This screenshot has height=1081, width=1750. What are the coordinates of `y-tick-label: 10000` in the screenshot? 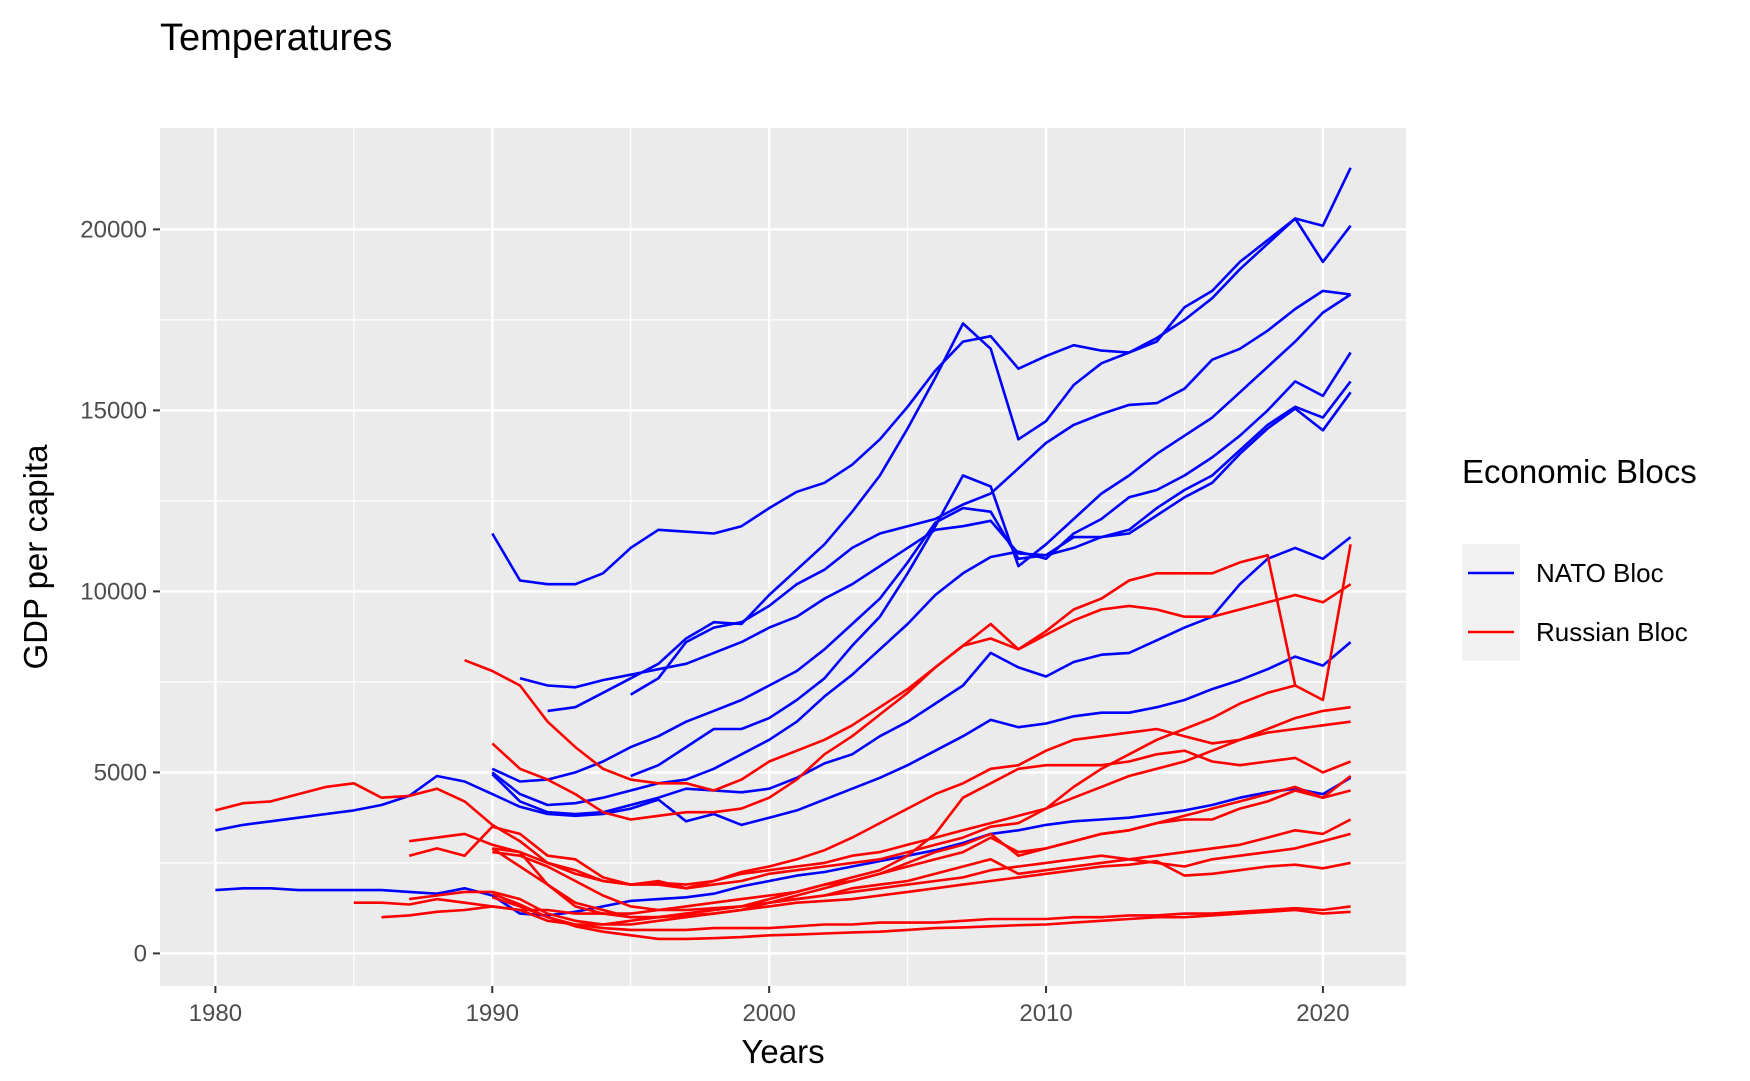 It's located at (113, 591).